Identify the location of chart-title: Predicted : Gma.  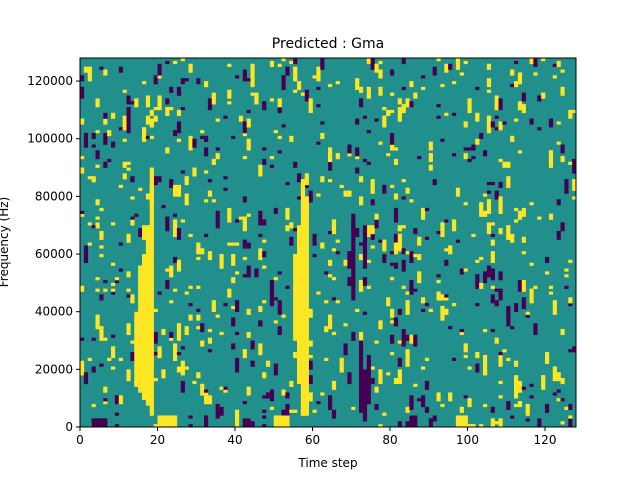
(328, 44).